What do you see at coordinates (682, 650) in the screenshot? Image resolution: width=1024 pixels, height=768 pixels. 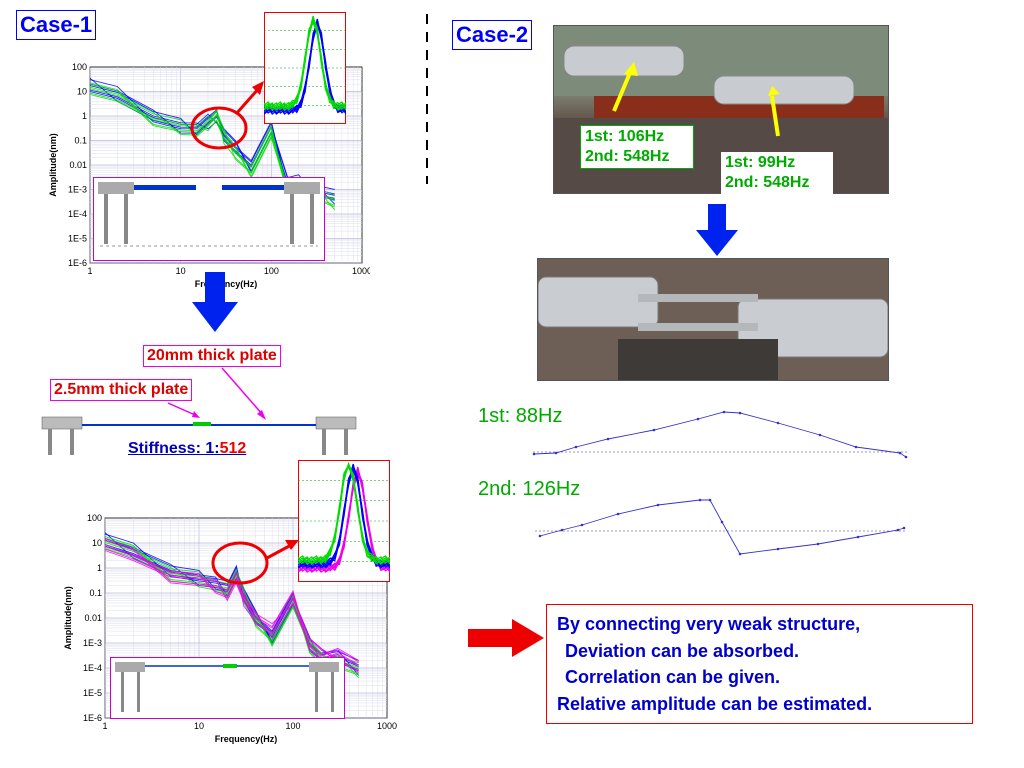 I see `conclusion-line-2: Deviation can be absorbed.` at bounding box center [682, 650].